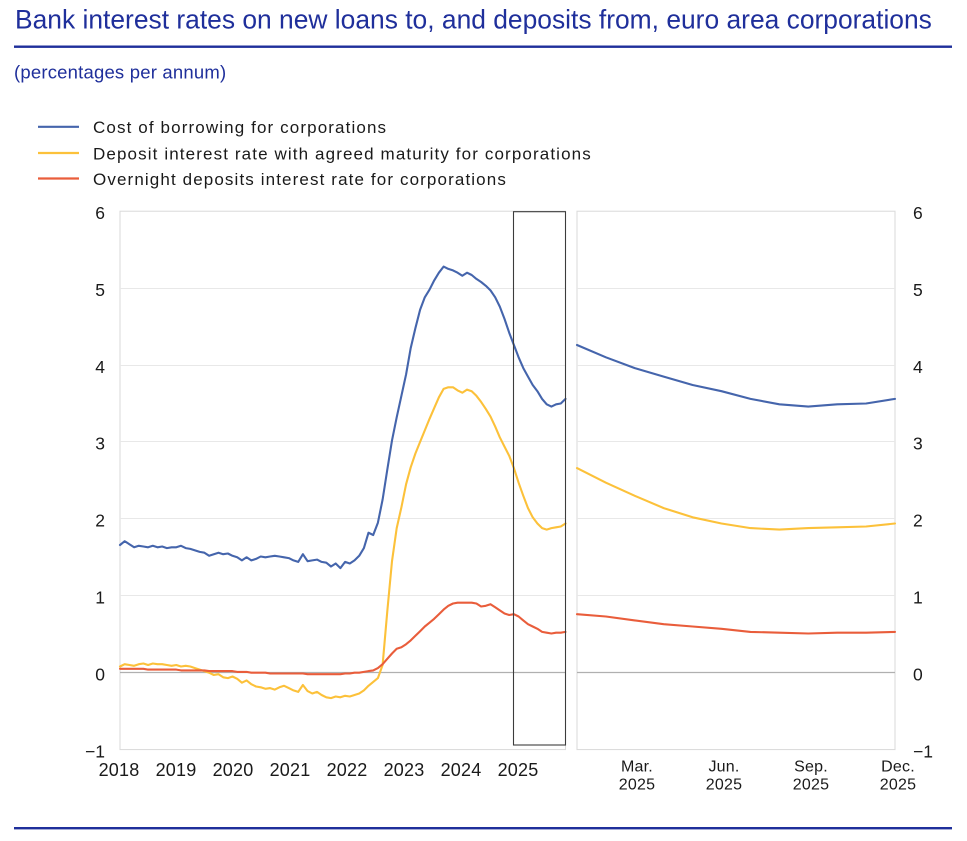 The height and width of the screenshot is (841, 967). What do you see at coordinates (404, 770) in the screenshot?
I see `svg-text: 2023` at bounding box center [404, 770].